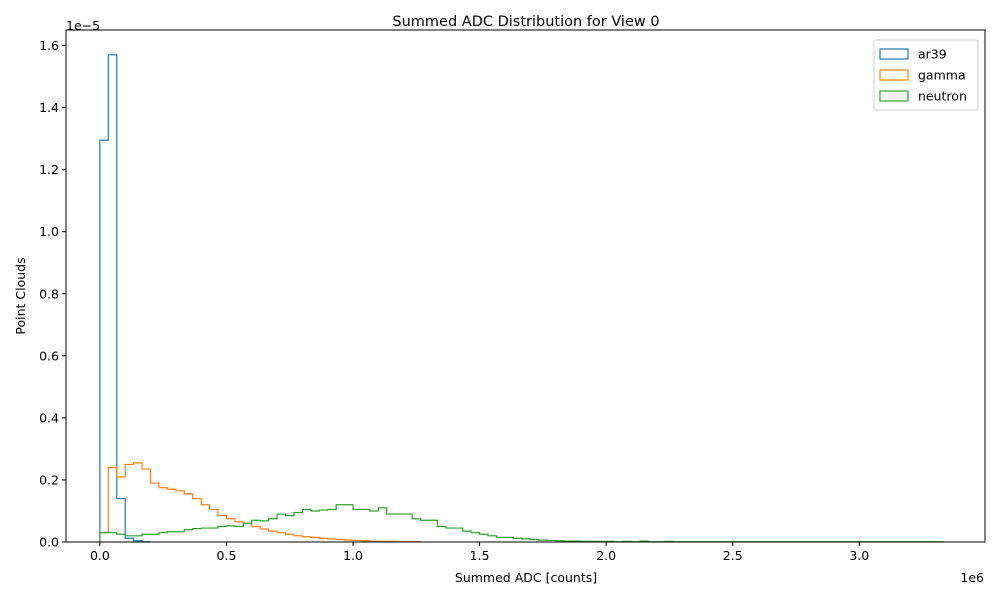  I want to click on y-tick-label: 0.4, so click(49, 417).